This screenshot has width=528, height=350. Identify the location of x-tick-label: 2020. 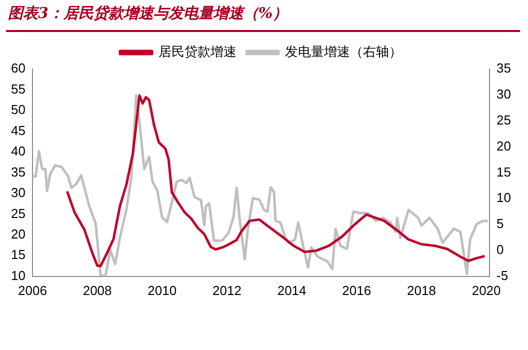
(486, 290).